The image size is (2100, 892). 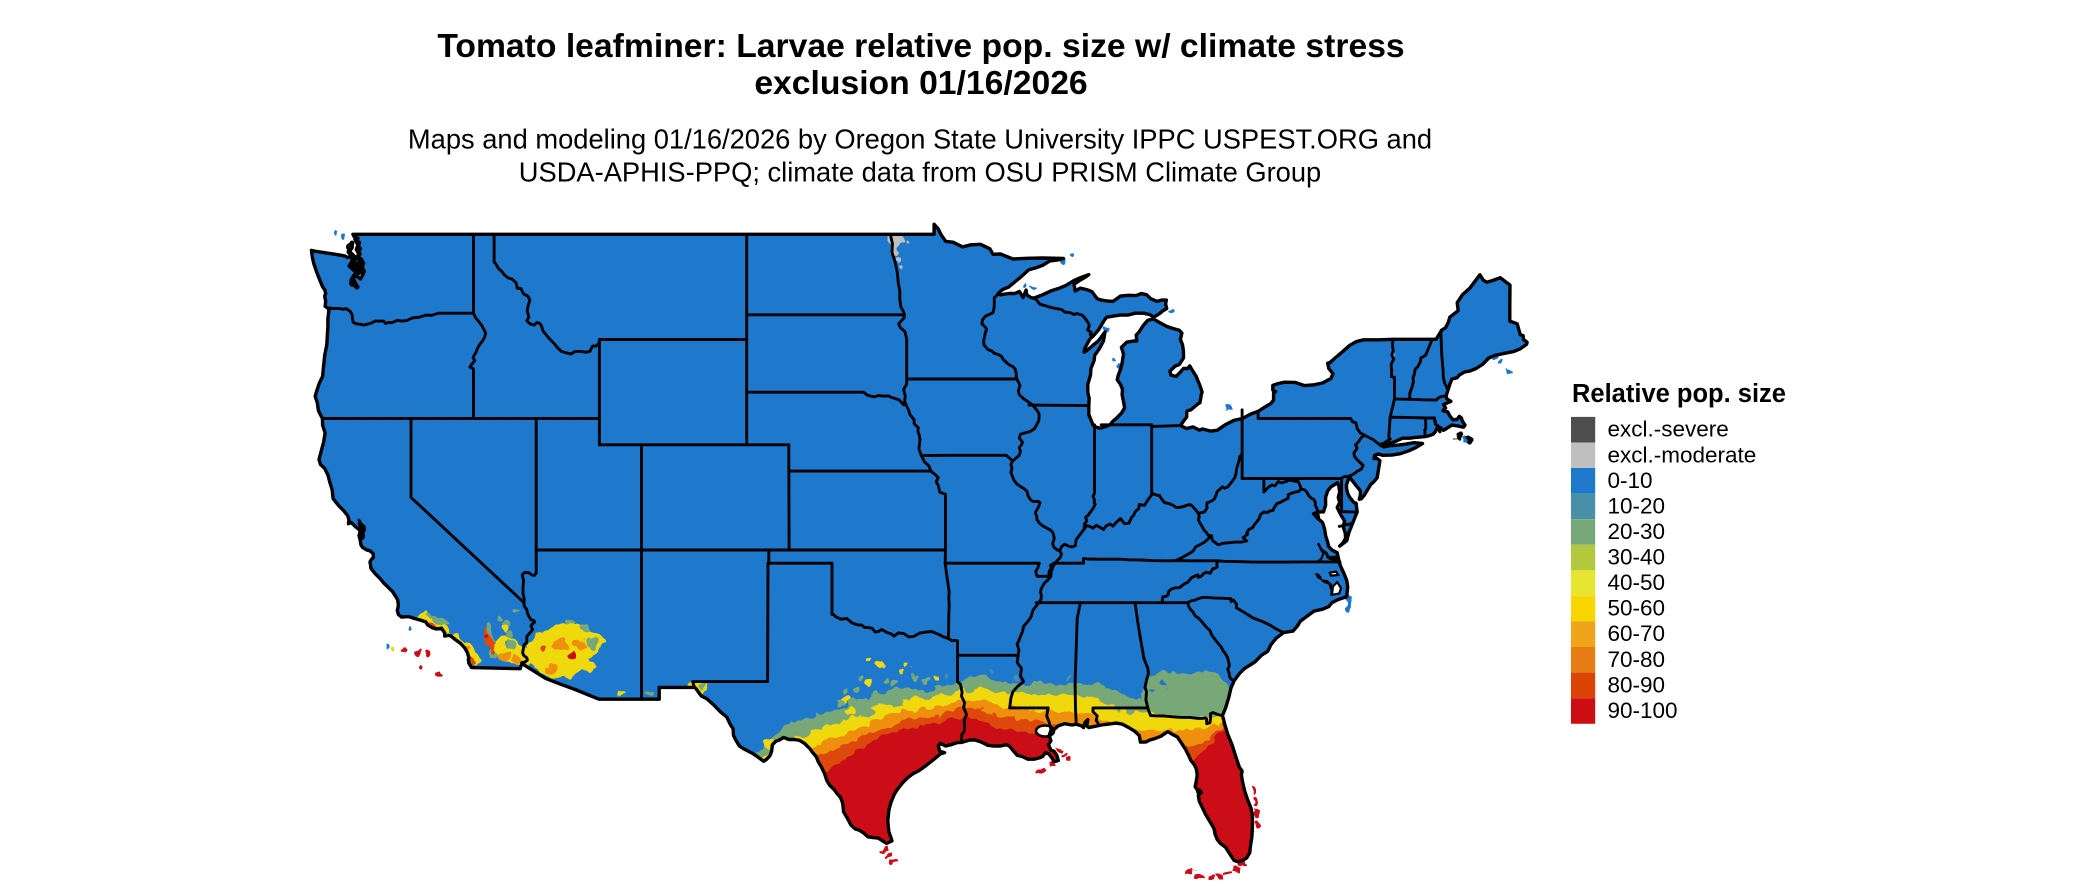 What do you see at coordinates (1637, 633) in the screenshot?
I see `svg-text: 60-70` at bounding box center [1637, 633].